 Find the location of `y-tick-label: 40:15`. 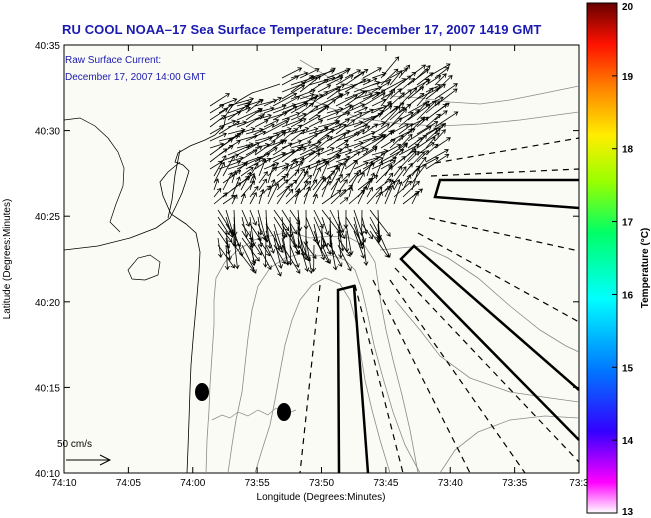

y-tick-label: 40:15 is located at coordinates (47, 388).